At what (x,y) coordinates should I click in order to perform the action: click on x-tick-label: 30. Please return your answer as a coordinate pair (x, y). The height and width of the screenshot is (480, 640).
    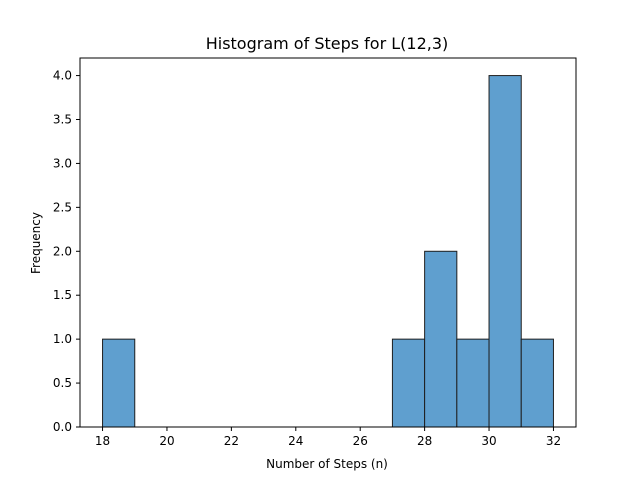
    Looking at the image, I should click on (488, 441).